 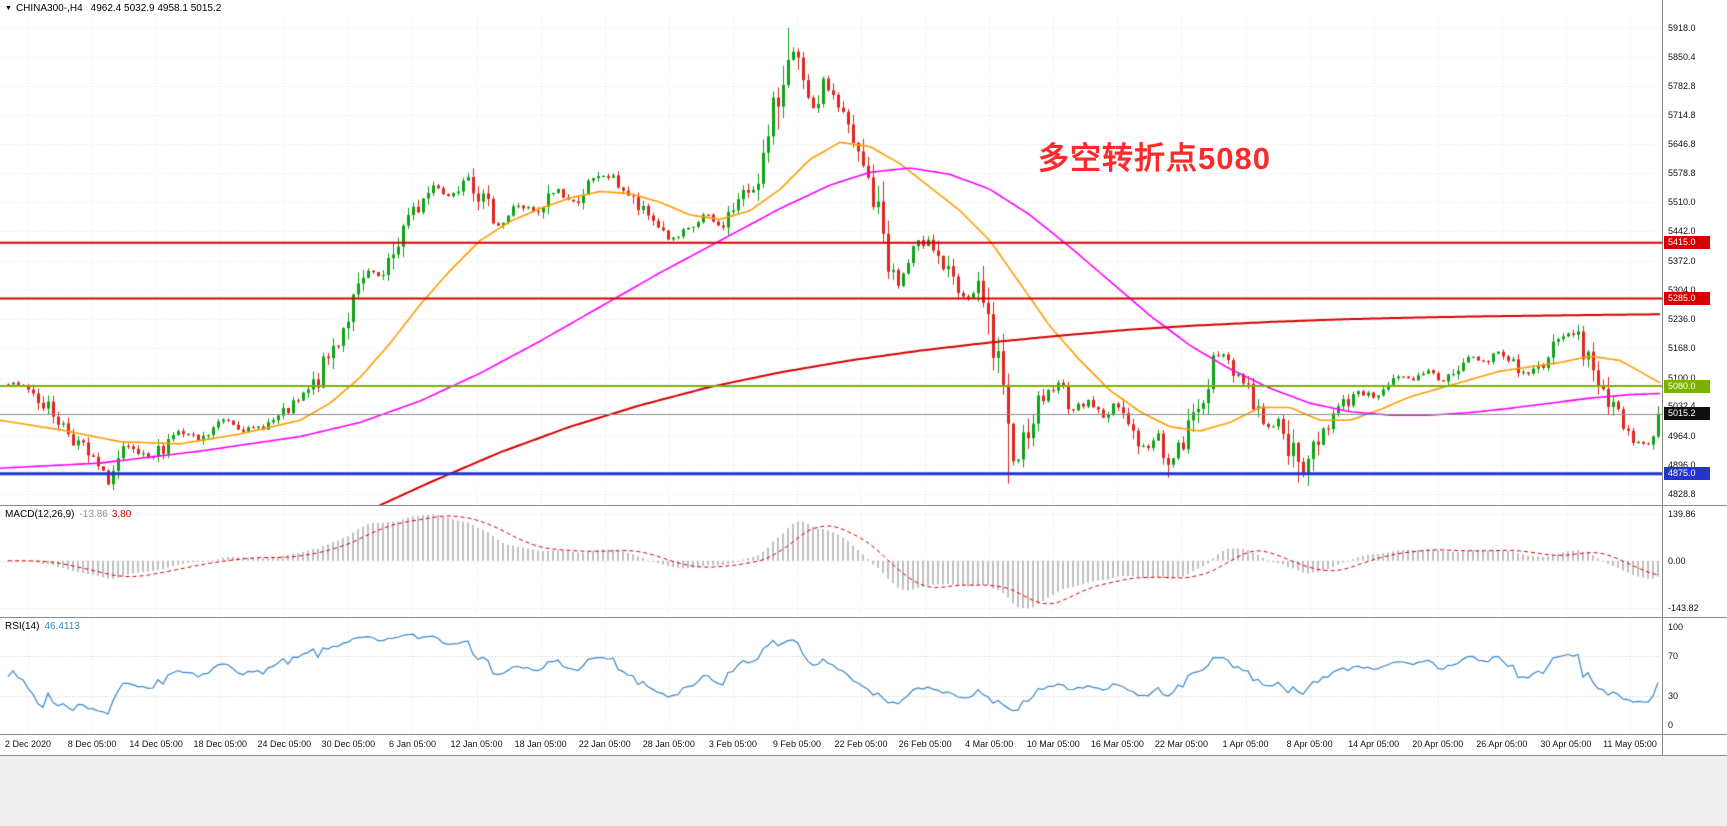 What do you see at coordinates (121, 514) in the screenshot?
I see `macd-signal-value: 3.80` at bounding box center [121, 514].